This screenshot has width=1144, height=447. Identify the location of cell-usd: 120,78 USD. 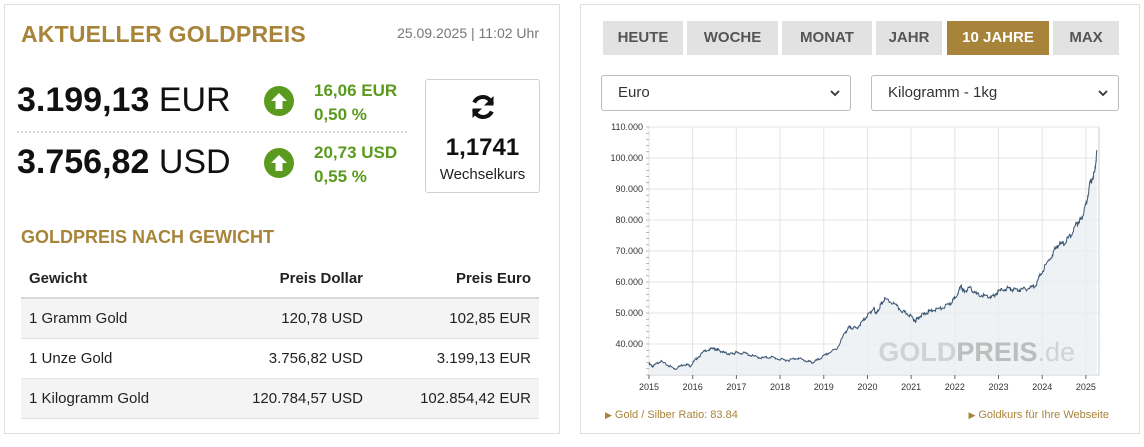
(291, 318).